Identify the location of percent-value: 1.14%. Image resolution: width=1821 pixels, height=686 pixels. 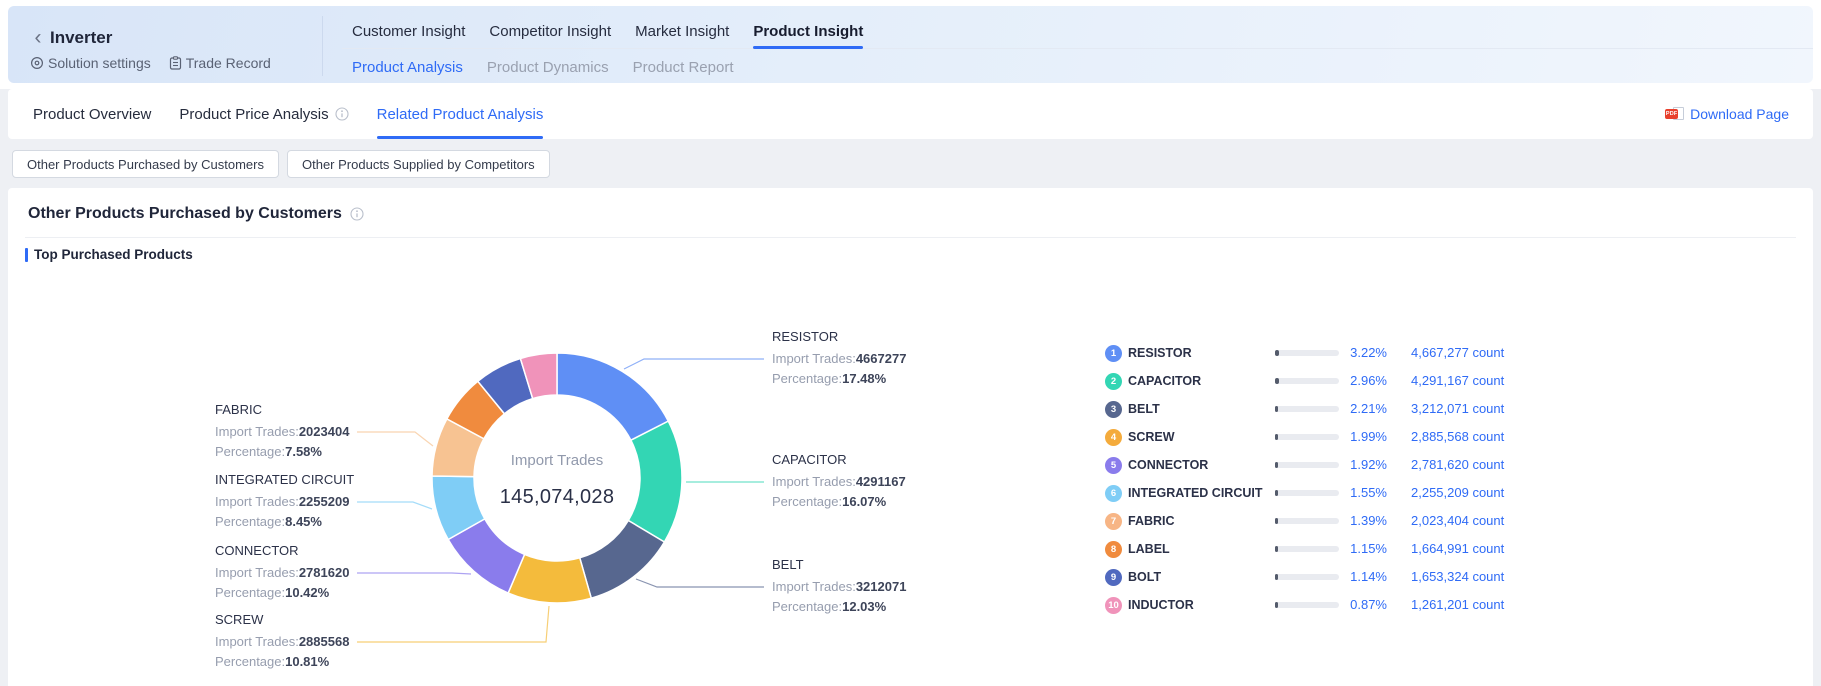
(1368, 576).